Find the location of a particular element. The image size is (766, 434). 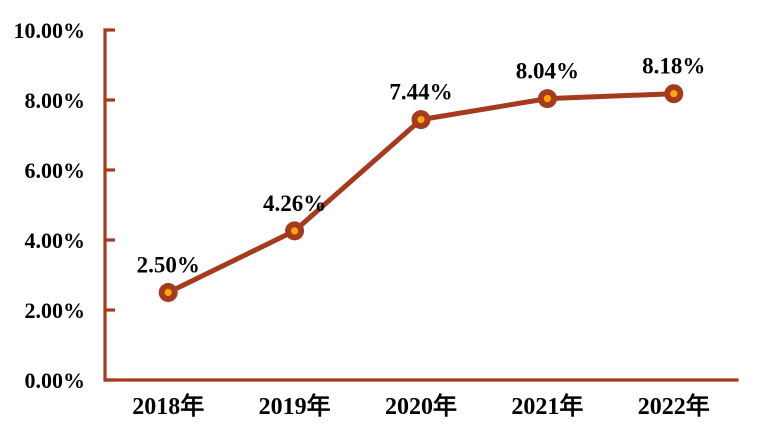

y-tick-label: 6.00% is located at coordinates (55, 170).